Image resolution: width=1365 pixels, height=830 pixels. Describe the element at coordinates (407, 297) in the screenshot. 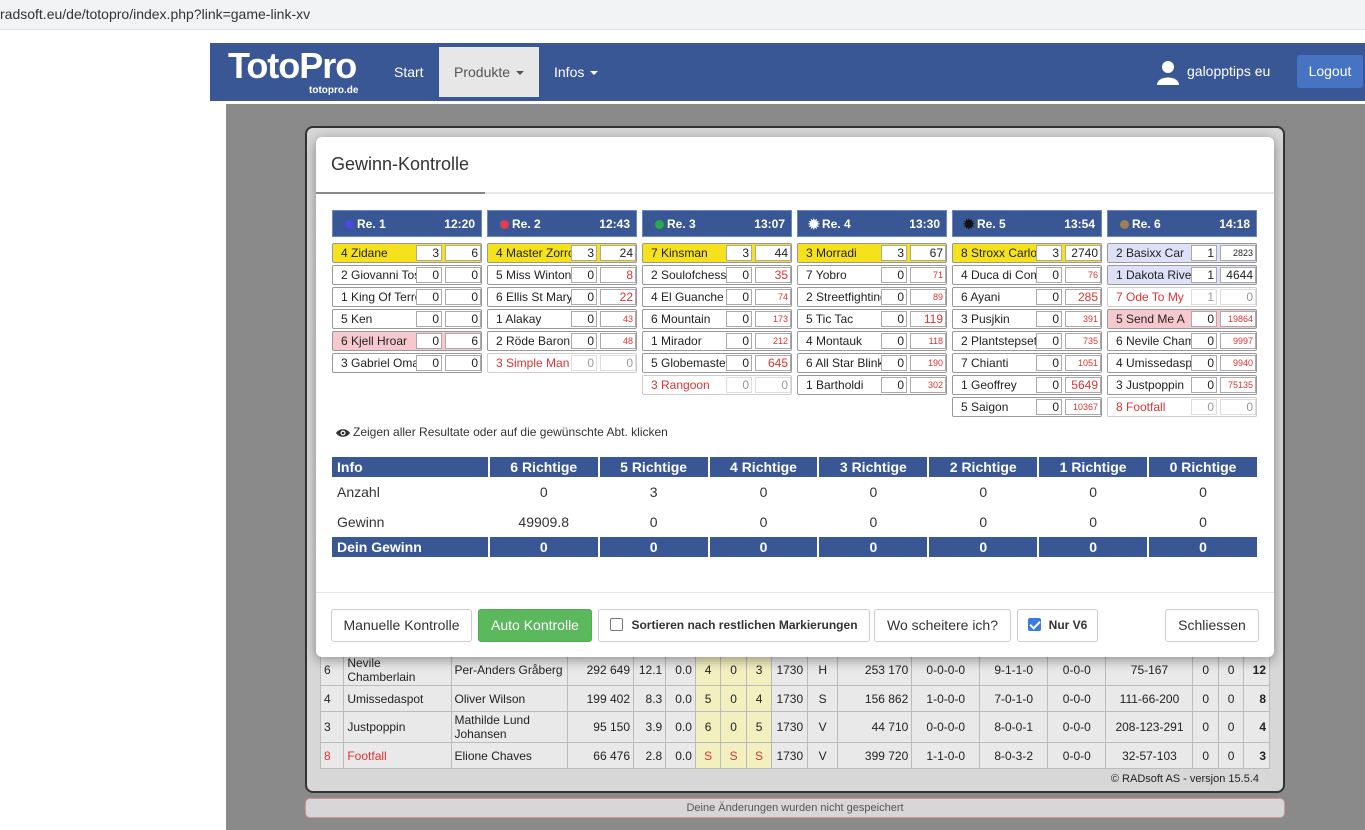

I see `horse-row: 1 King Of Terror00` at that location.